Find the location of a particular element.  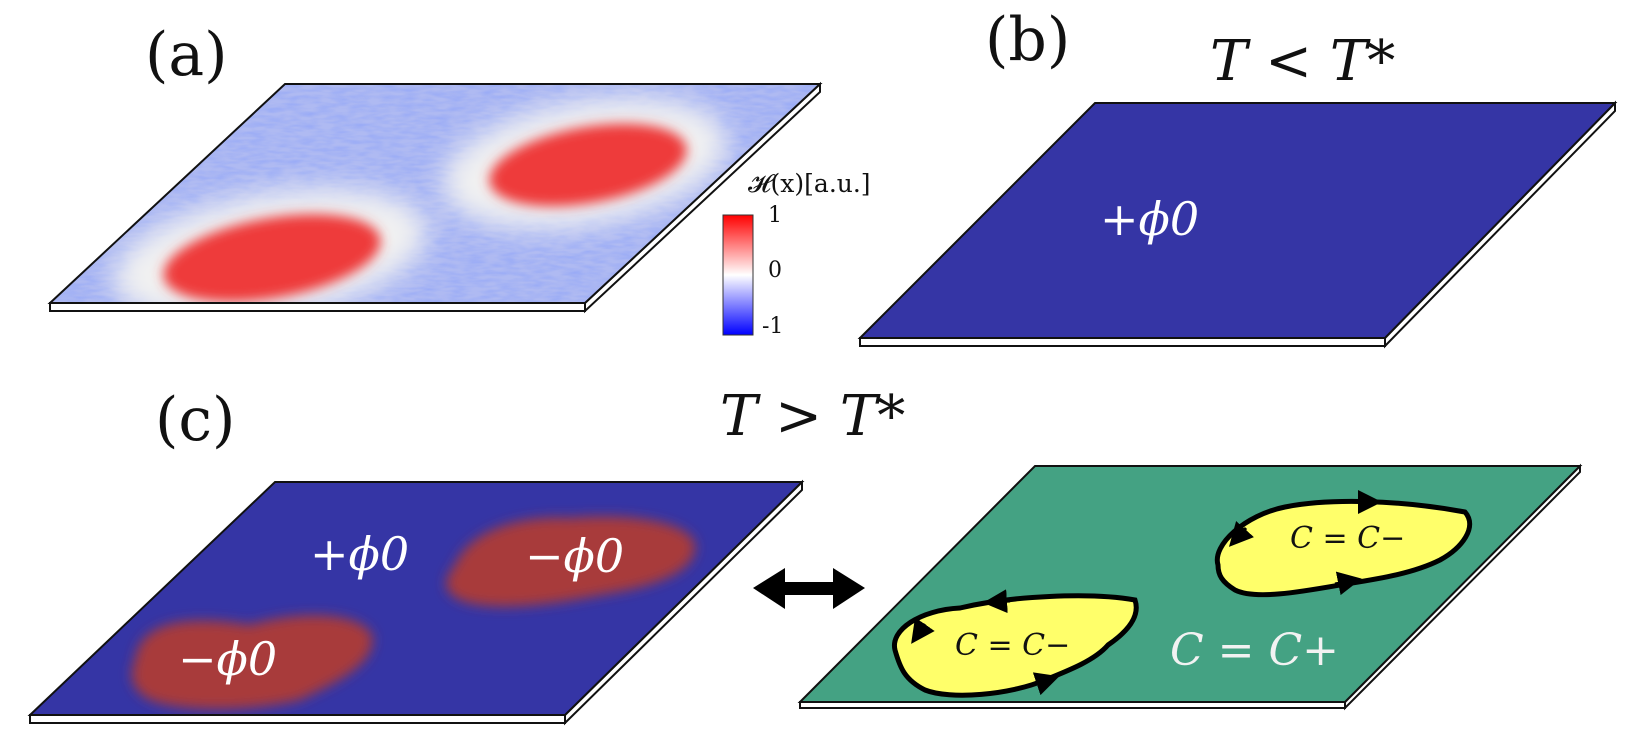

region-label-island-1: C = C− is located at coordinates (1012, 645).